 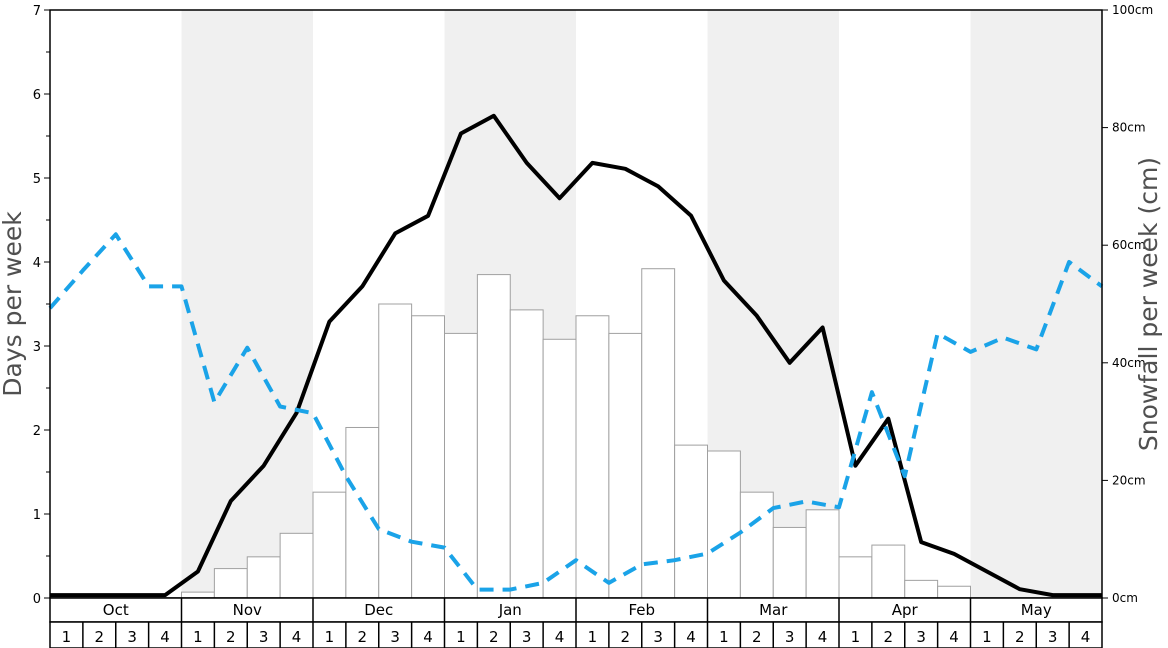 What do you see at coordinates (37, 263) in the screenshot?
I see `left-tick-label: 4` at bounding box center [37, 263].